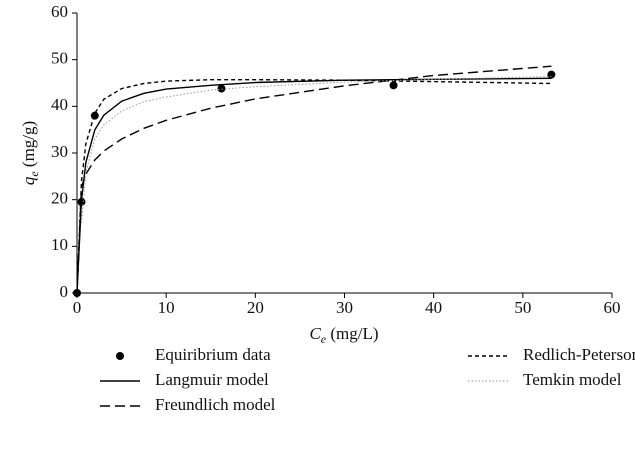 This screenshot has width=635, height=456. Describe the element at coordinates (215, 404) in the screenshot. I see `legend-label: Freundlich model` at that location.